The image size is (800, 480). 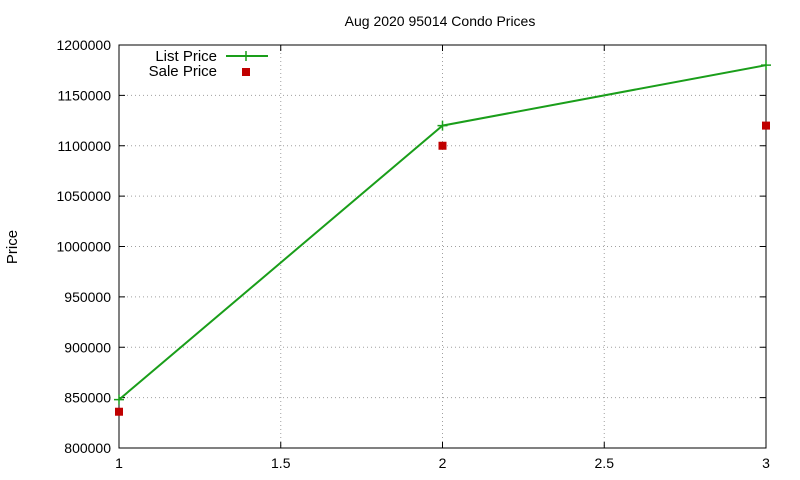 What do you see at coordinates (440, 21) in the screenshot?
I see `chart-title: Aug 2020 95014 Condo Prices` at bounding box center [440, 21].